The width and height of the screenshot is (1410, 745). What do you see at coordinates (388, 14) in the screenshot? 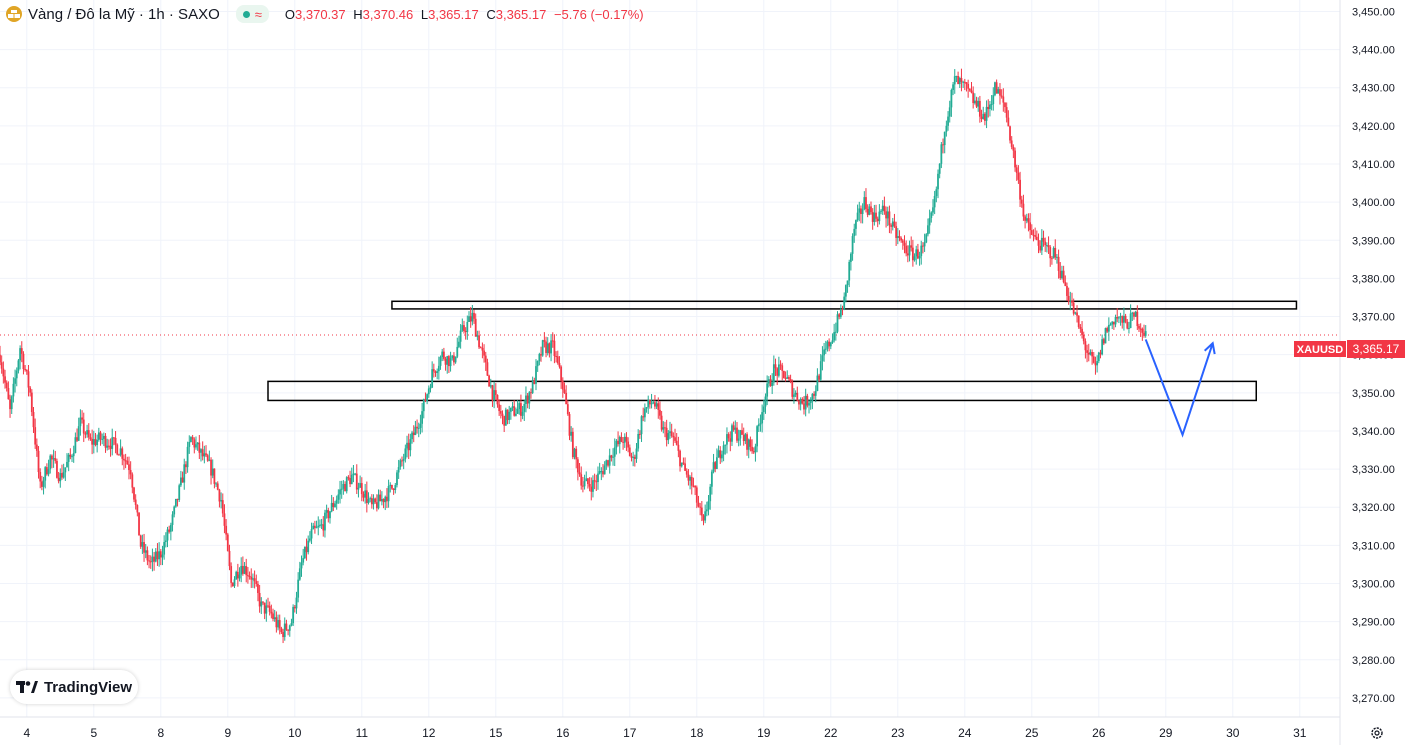
I see `high-value: 3,370.46` at bounding box center [388, 14].